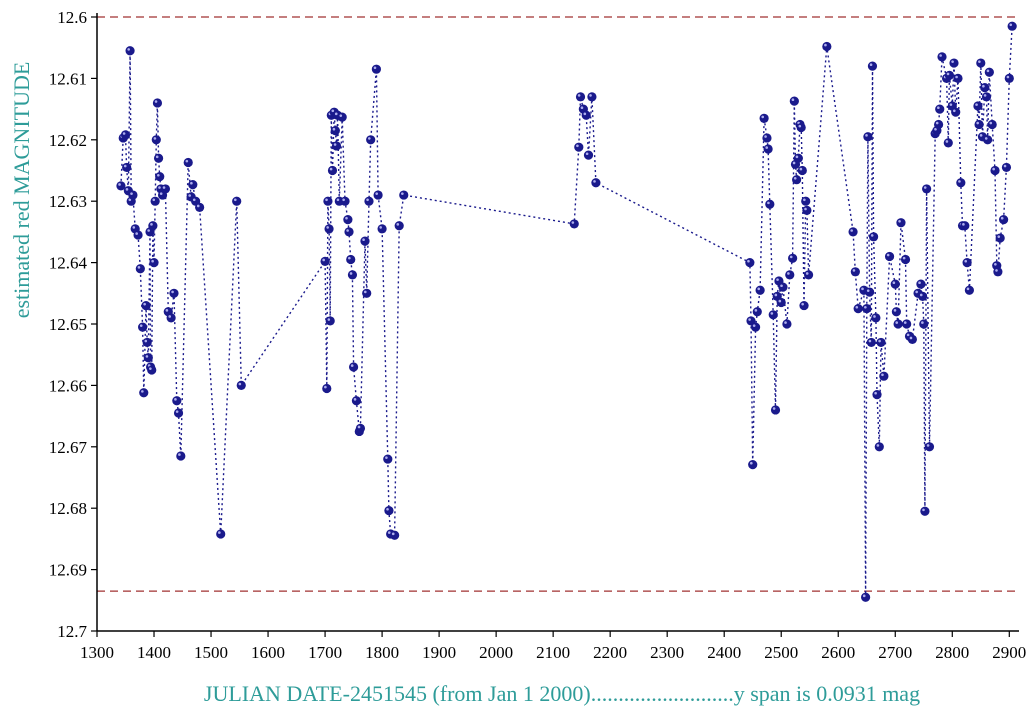 Image resolution: width=1035 pixels, height=722 pixels. I want to click on x-tick-label: 1900, so click(439, 652).